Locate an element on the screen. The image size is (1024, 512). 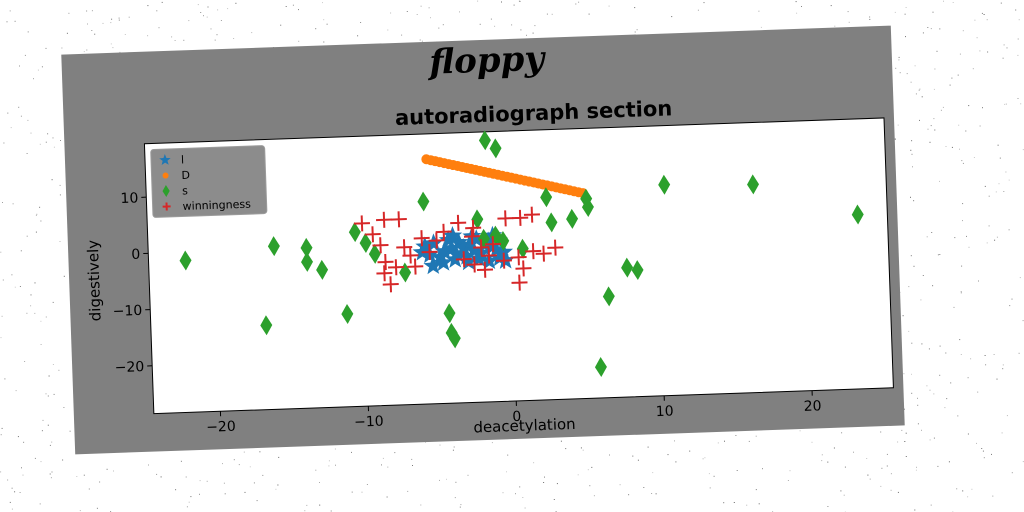
point-l is located at coordinates (433, 265).